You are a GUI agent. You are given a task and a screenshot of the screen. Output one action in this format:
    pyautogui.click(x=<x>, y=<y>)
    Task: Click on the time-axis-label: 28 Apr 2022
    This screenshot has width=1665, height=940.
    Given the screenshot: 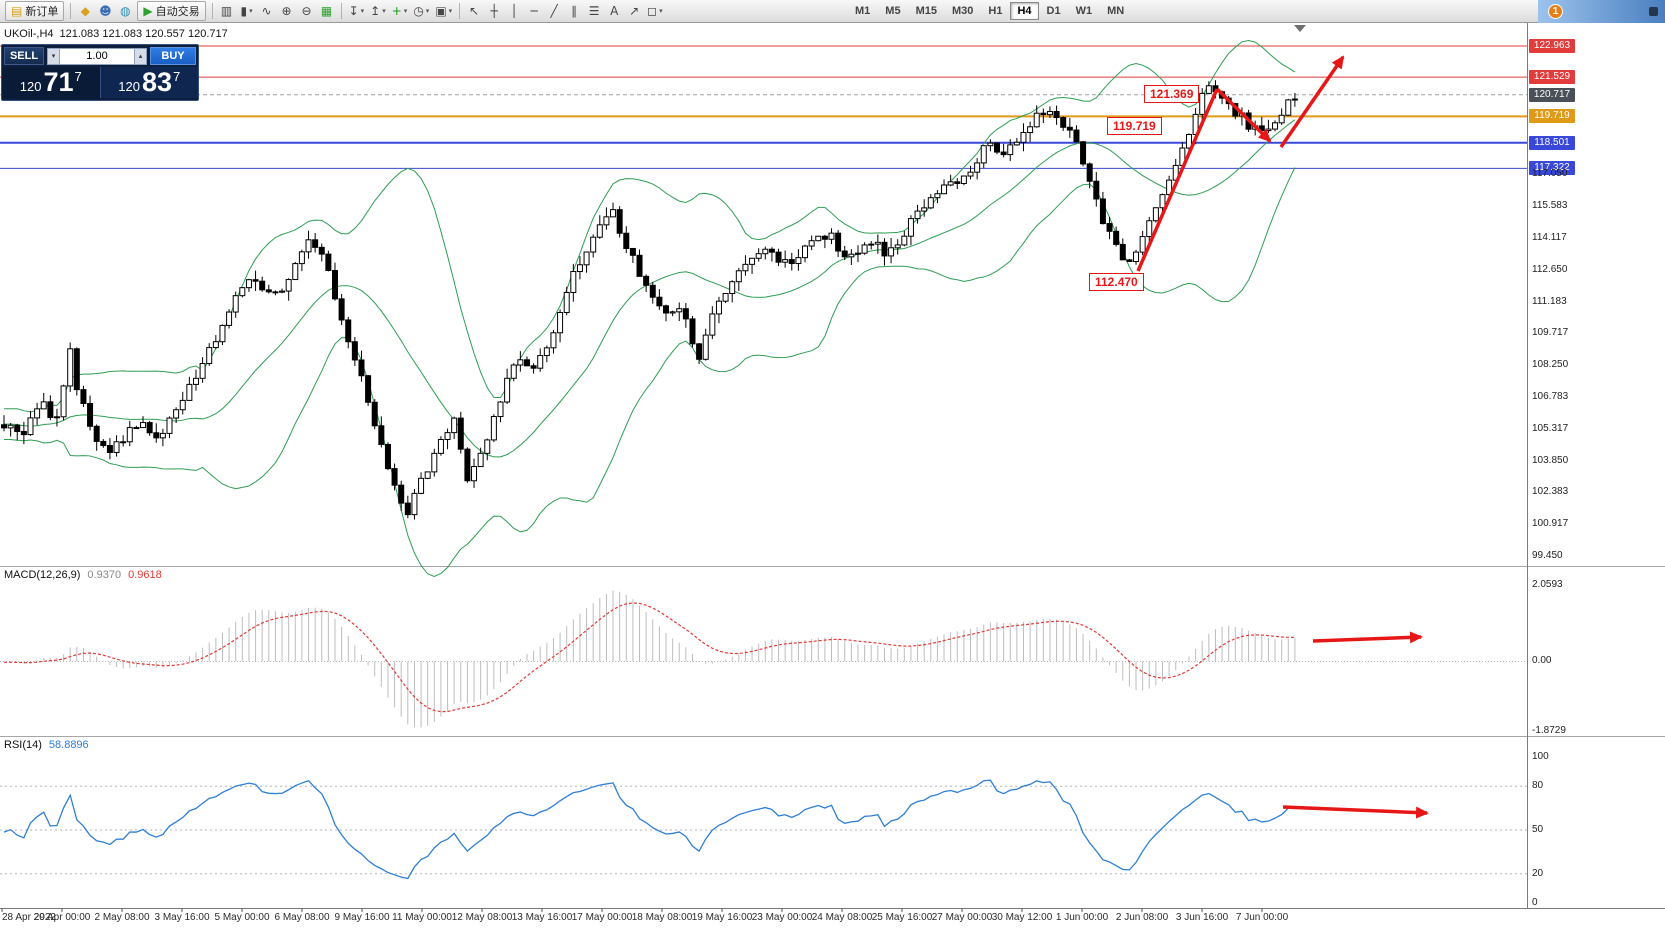 What is the action you would take?
    pyautogui.click(x=29, y=917)
    